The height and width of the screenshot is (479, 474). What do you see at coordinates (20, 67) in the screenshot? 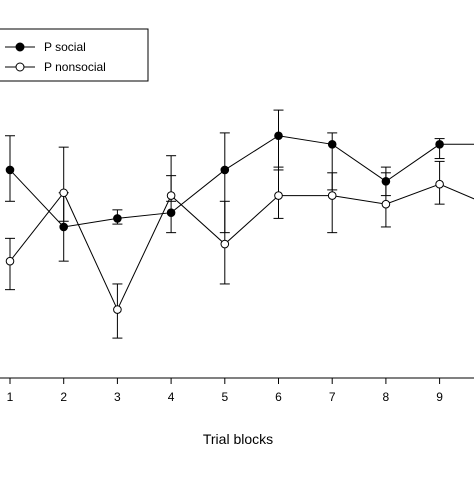
I see `legend-marker-p-nonsocial` at bounding box center [20, 67].